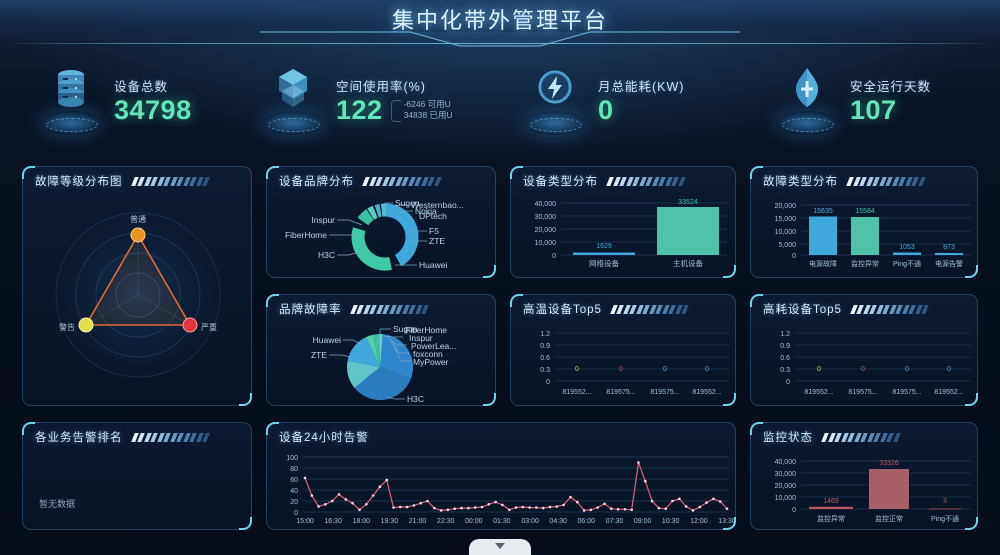  Describe the element at coordinates (137, 434) in the screenshot. I see `panel-header: 各业务告警排名` at that location.